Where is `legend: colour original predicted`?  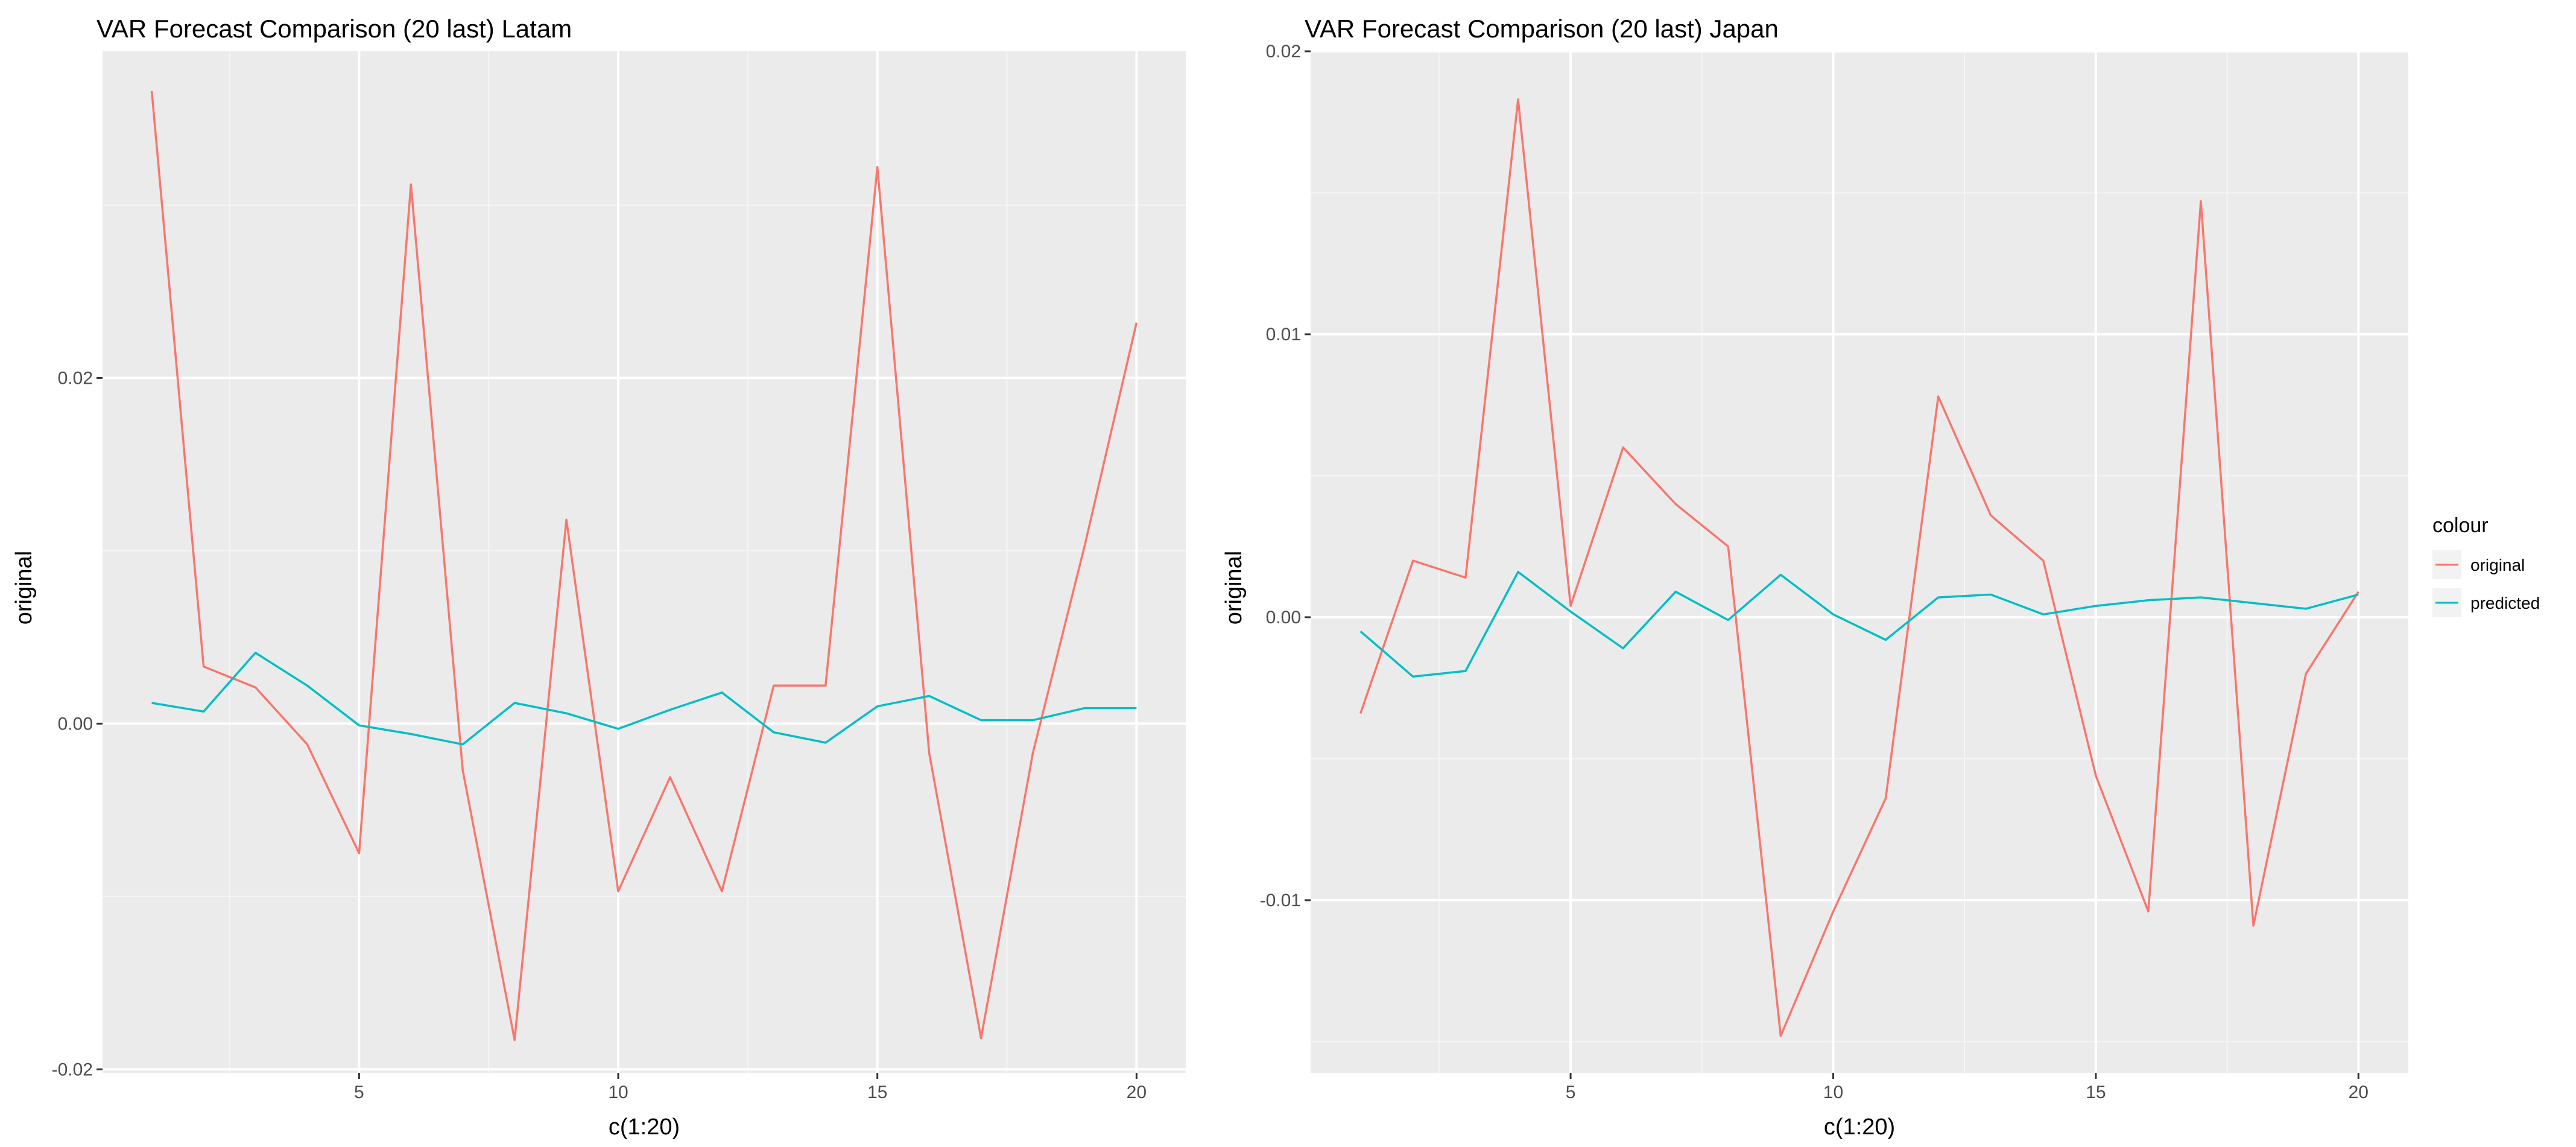 legend: colour original predicted is located at coordinates (2486, 565).